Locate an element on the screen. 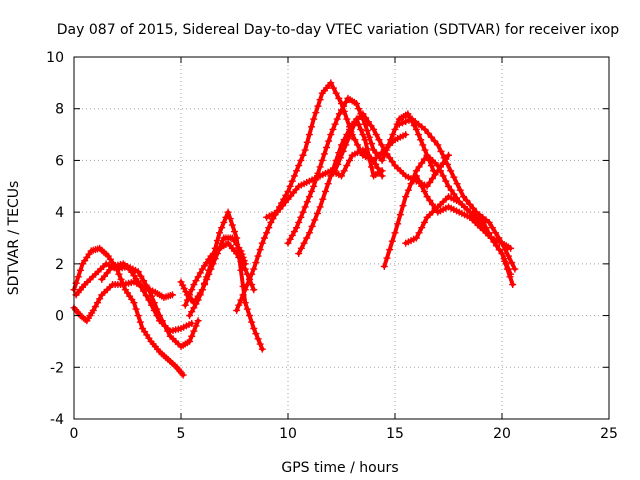 The height and width of the screenshot is (480, 640). y-tick-label: 10 is located at coordinates (55, 58).